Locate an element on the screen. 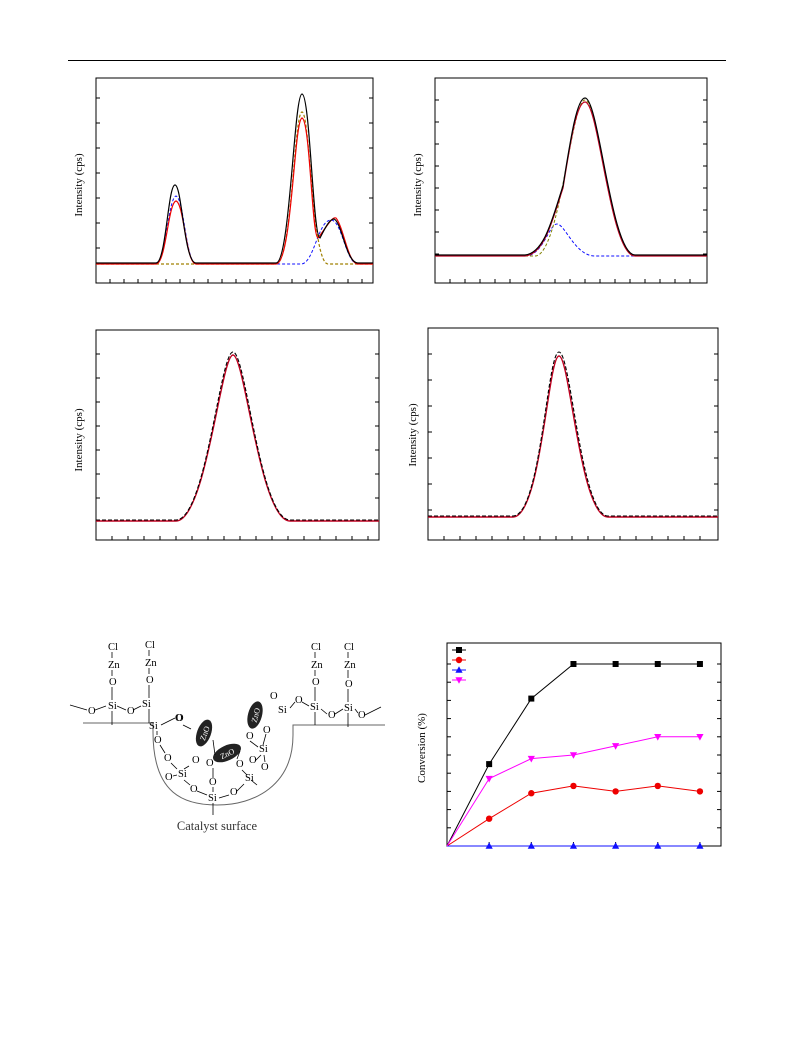 Image resolution: width=793 pixels, height=1053 pixels. scheme-caption: Catalyst surface is located at coordinates (217, 826).